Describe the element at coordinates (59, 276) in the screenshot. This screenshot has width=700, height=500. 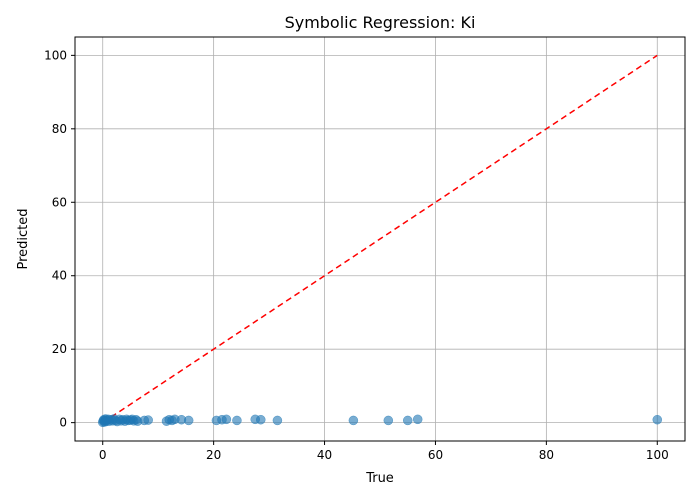
I see `y-tick-label: 40` at that location.